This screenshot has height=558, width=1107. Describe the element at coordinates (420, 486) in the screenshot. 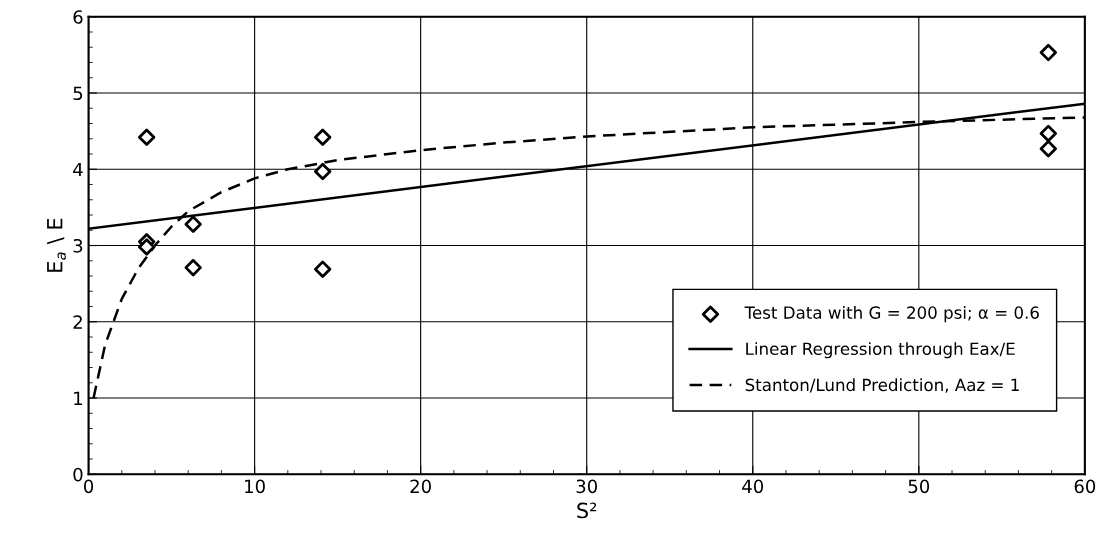

I see `x-tick-label: 20` at that location.